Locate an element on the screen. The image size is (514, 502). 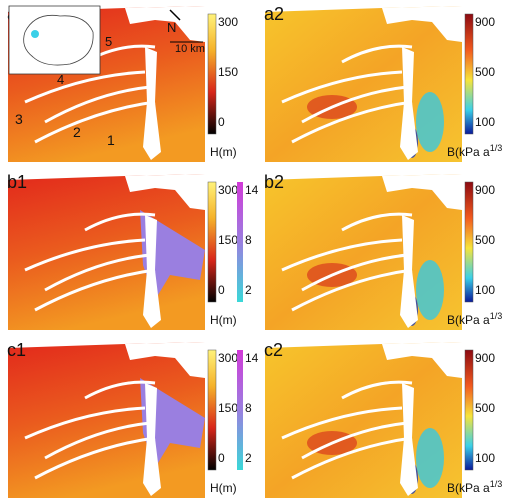
annotation: 1 is located at coordinates (111, 140).